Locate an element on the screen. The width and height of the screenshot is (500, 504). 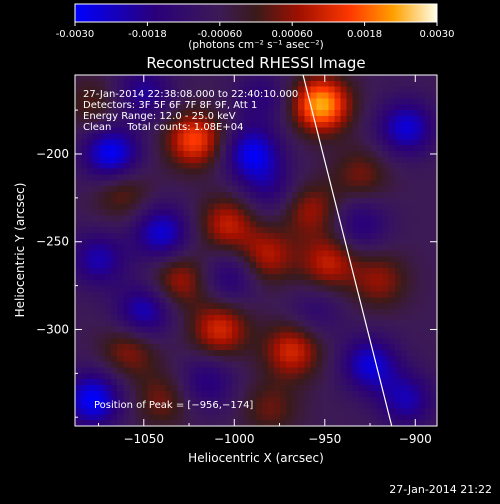
colorbar-unit-label: (photons cm⁻² s⁻¹ asec⁻²) is located at coordinates (255, 45).